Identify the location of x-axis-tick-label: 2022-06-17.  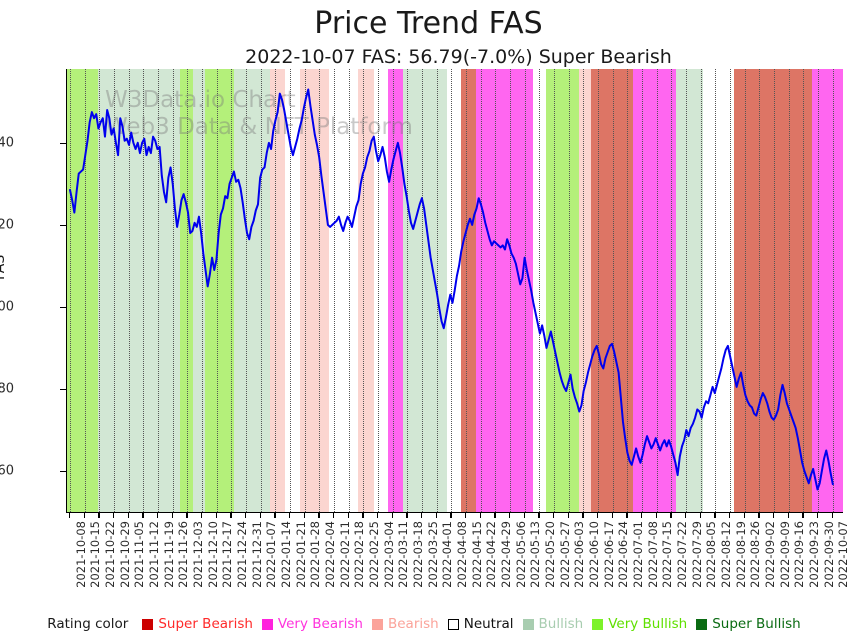
(608, 554).